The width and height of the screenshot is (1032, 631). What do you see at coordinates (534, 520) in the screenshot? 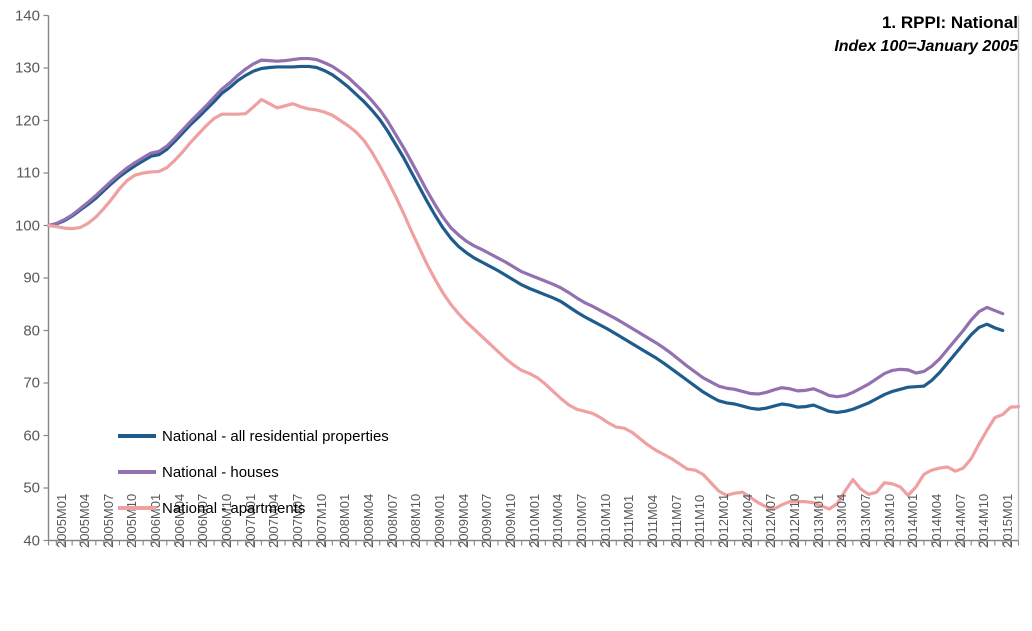
I see `x-axis-tick-label: 2010M01` at bounding box center [534, 520].